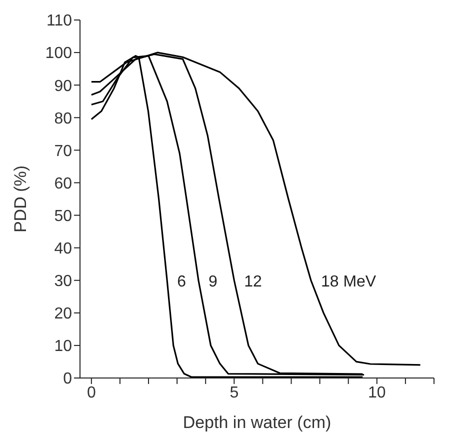 This screenshot has height=445, width=456. Describe the element at coordinates (63, 151) in the screenshot. I see `y-tick-label: 70` at that location.